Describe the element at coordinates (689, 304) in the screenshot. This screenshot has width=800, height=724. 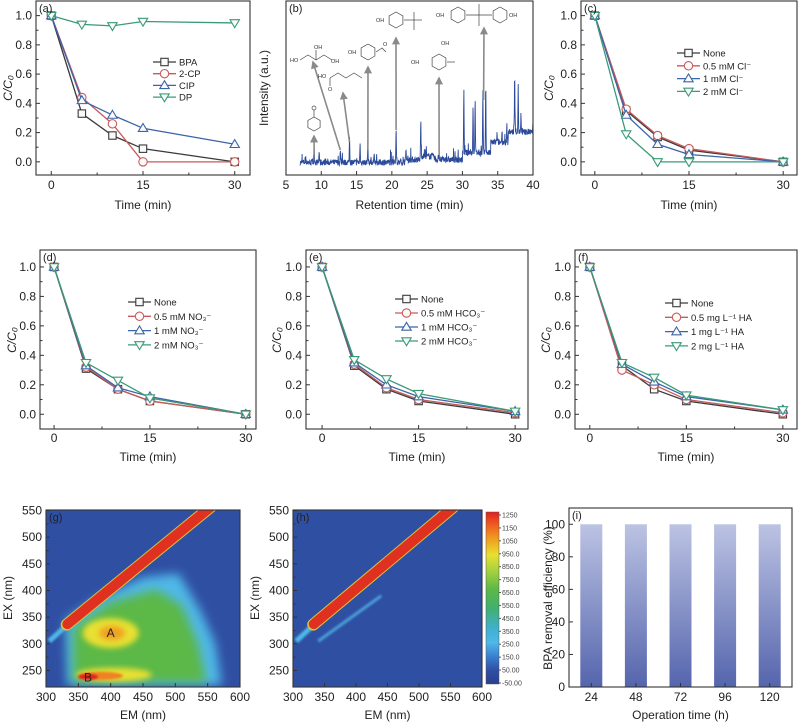
I see `legend-item: None` at that location.